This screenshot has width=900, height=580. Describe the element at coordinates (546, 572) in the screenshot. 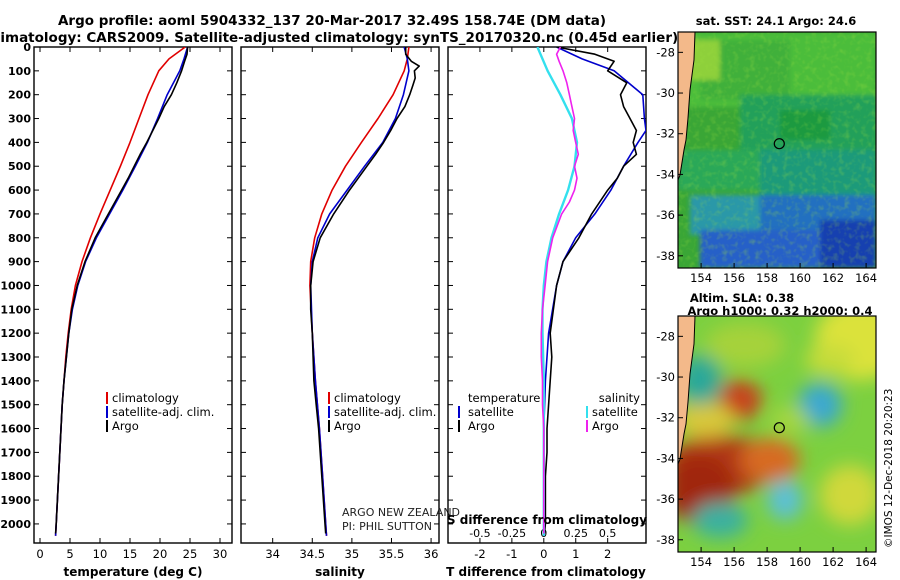

I see `t-difference-xlabel: T difference from climatology` at that location.